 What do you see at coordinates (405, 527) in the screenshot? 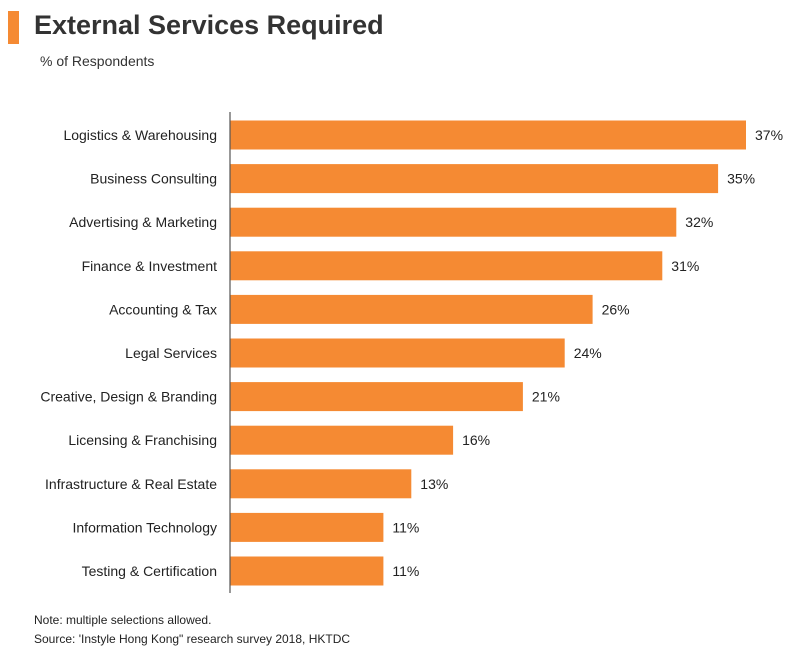
I see `value-label-9: 11%` at bounding box center [405, 527].